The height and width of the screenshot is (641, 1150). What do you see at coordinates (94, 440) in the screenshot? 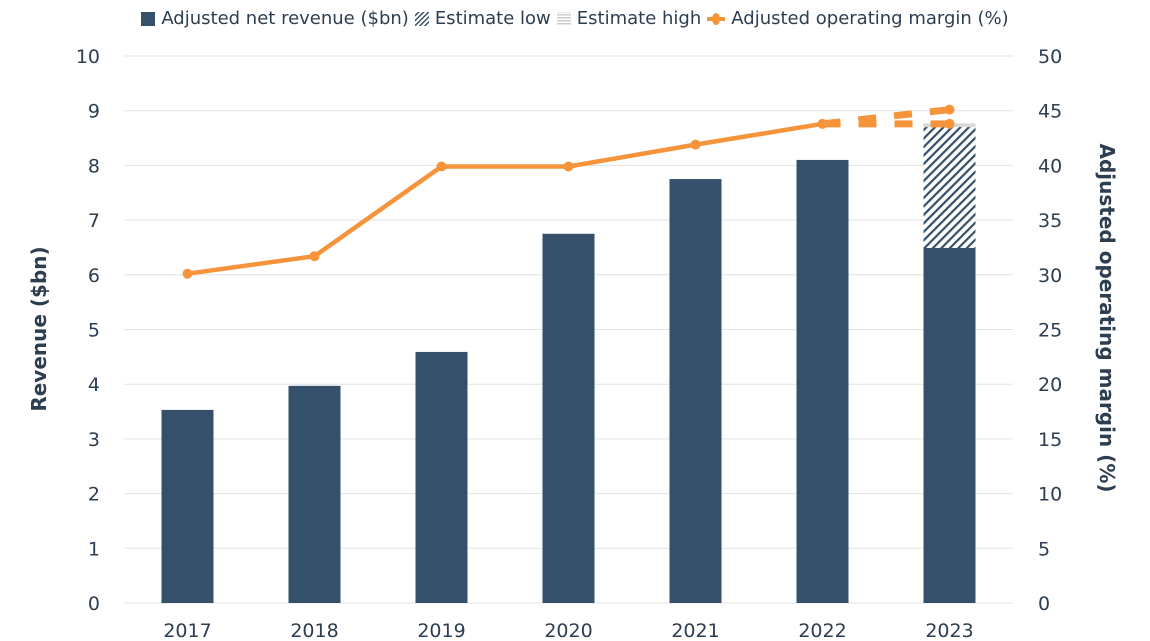
I see `y-tick-label: 3` at bounding box center [94, 440].